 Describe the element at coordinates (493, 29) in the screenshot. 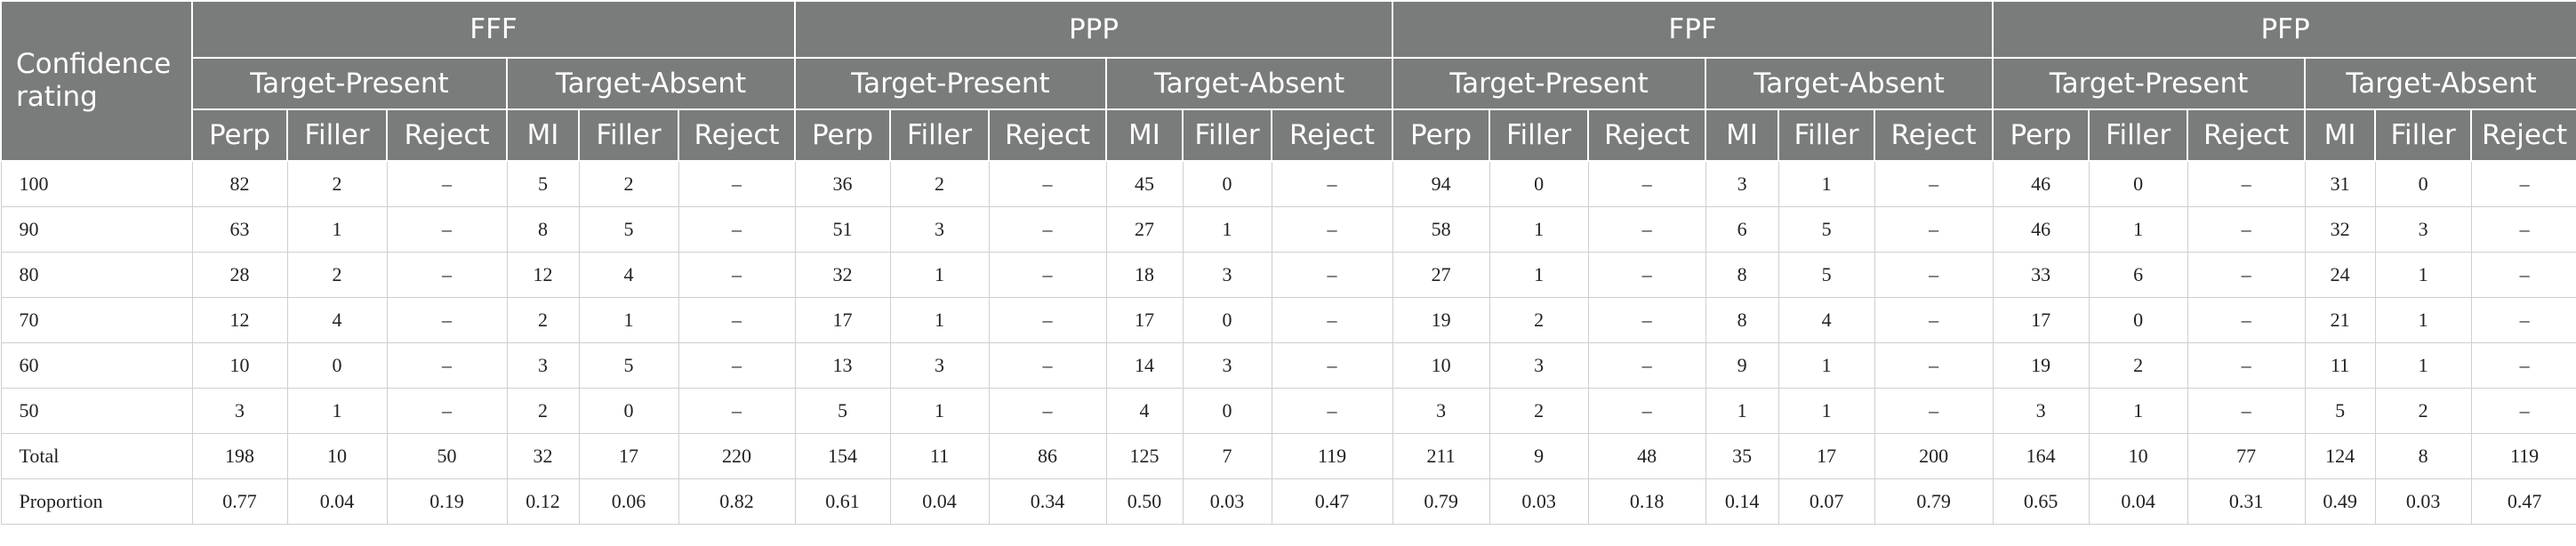

I see `group-header: FFF` at that location.